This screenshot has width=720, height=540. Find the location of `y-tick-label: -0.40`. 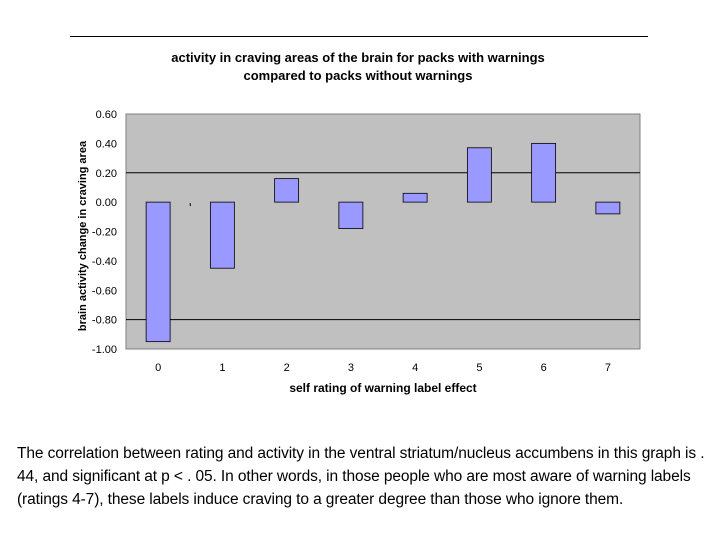

y-tick-label: -0.40 is located at coordinates (104, 262).